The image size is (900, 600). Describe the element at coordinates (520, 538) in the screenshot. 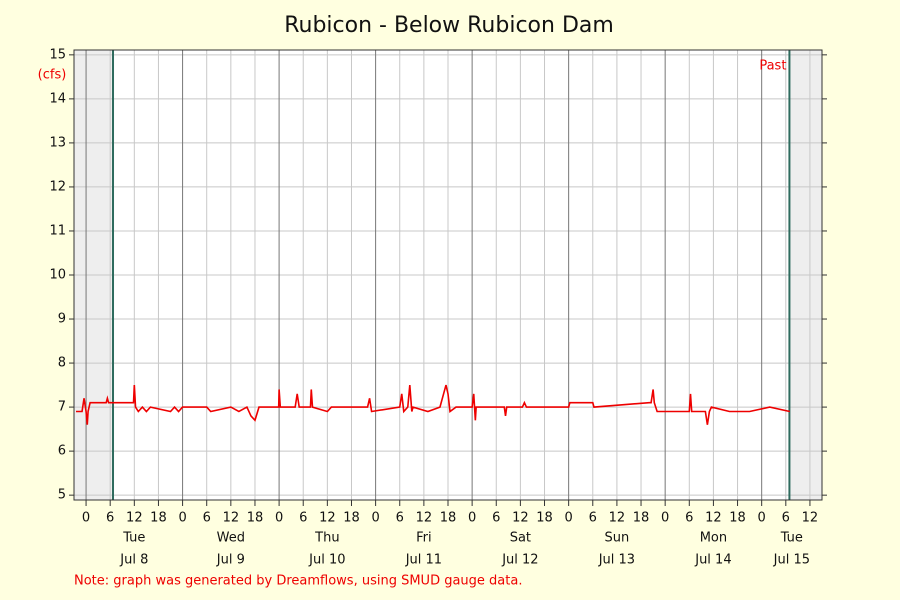

I see `weekday-label: Sat` at that location.